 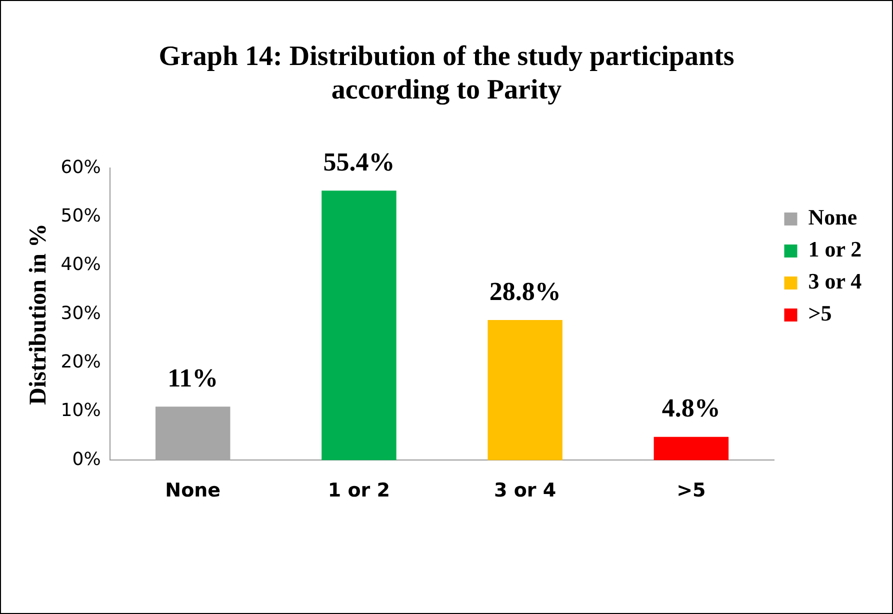 I want to click on data-label: 4.8%, so click(x=691, y=408).